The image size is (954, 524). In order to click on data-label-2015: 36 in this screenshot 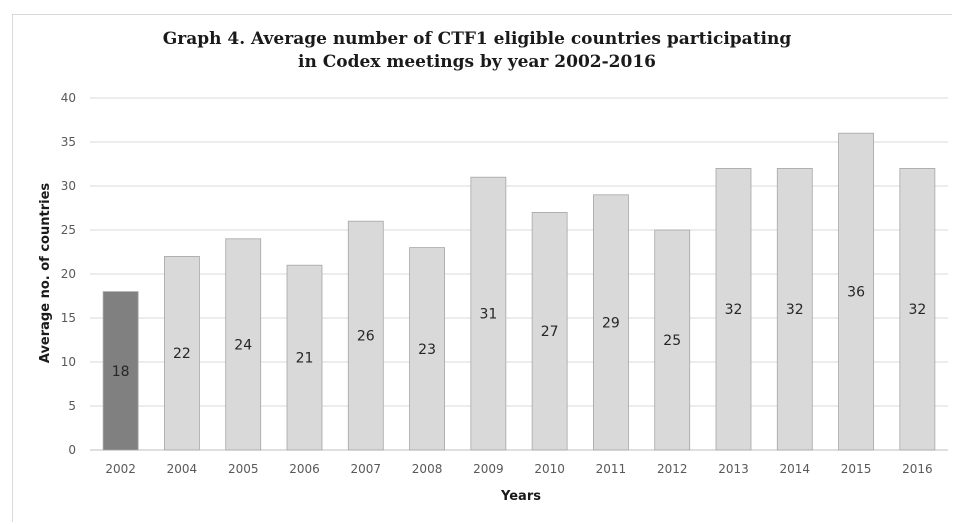, I will do `click(856, 293)`.